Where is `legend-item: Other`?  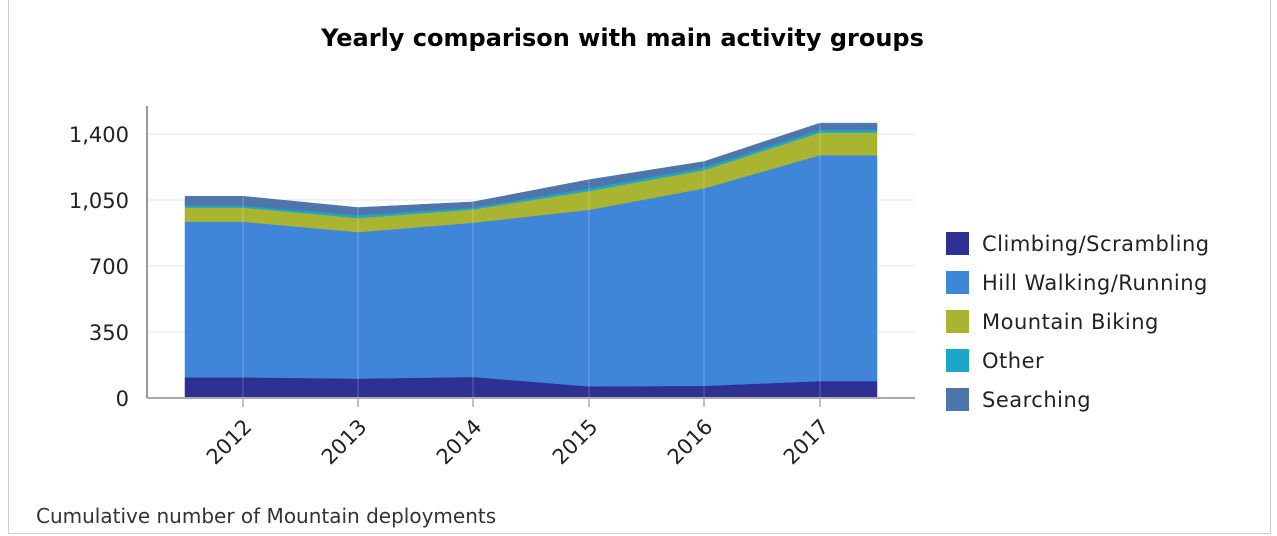
legend-item: Other is located at coordinates (1078, 360).